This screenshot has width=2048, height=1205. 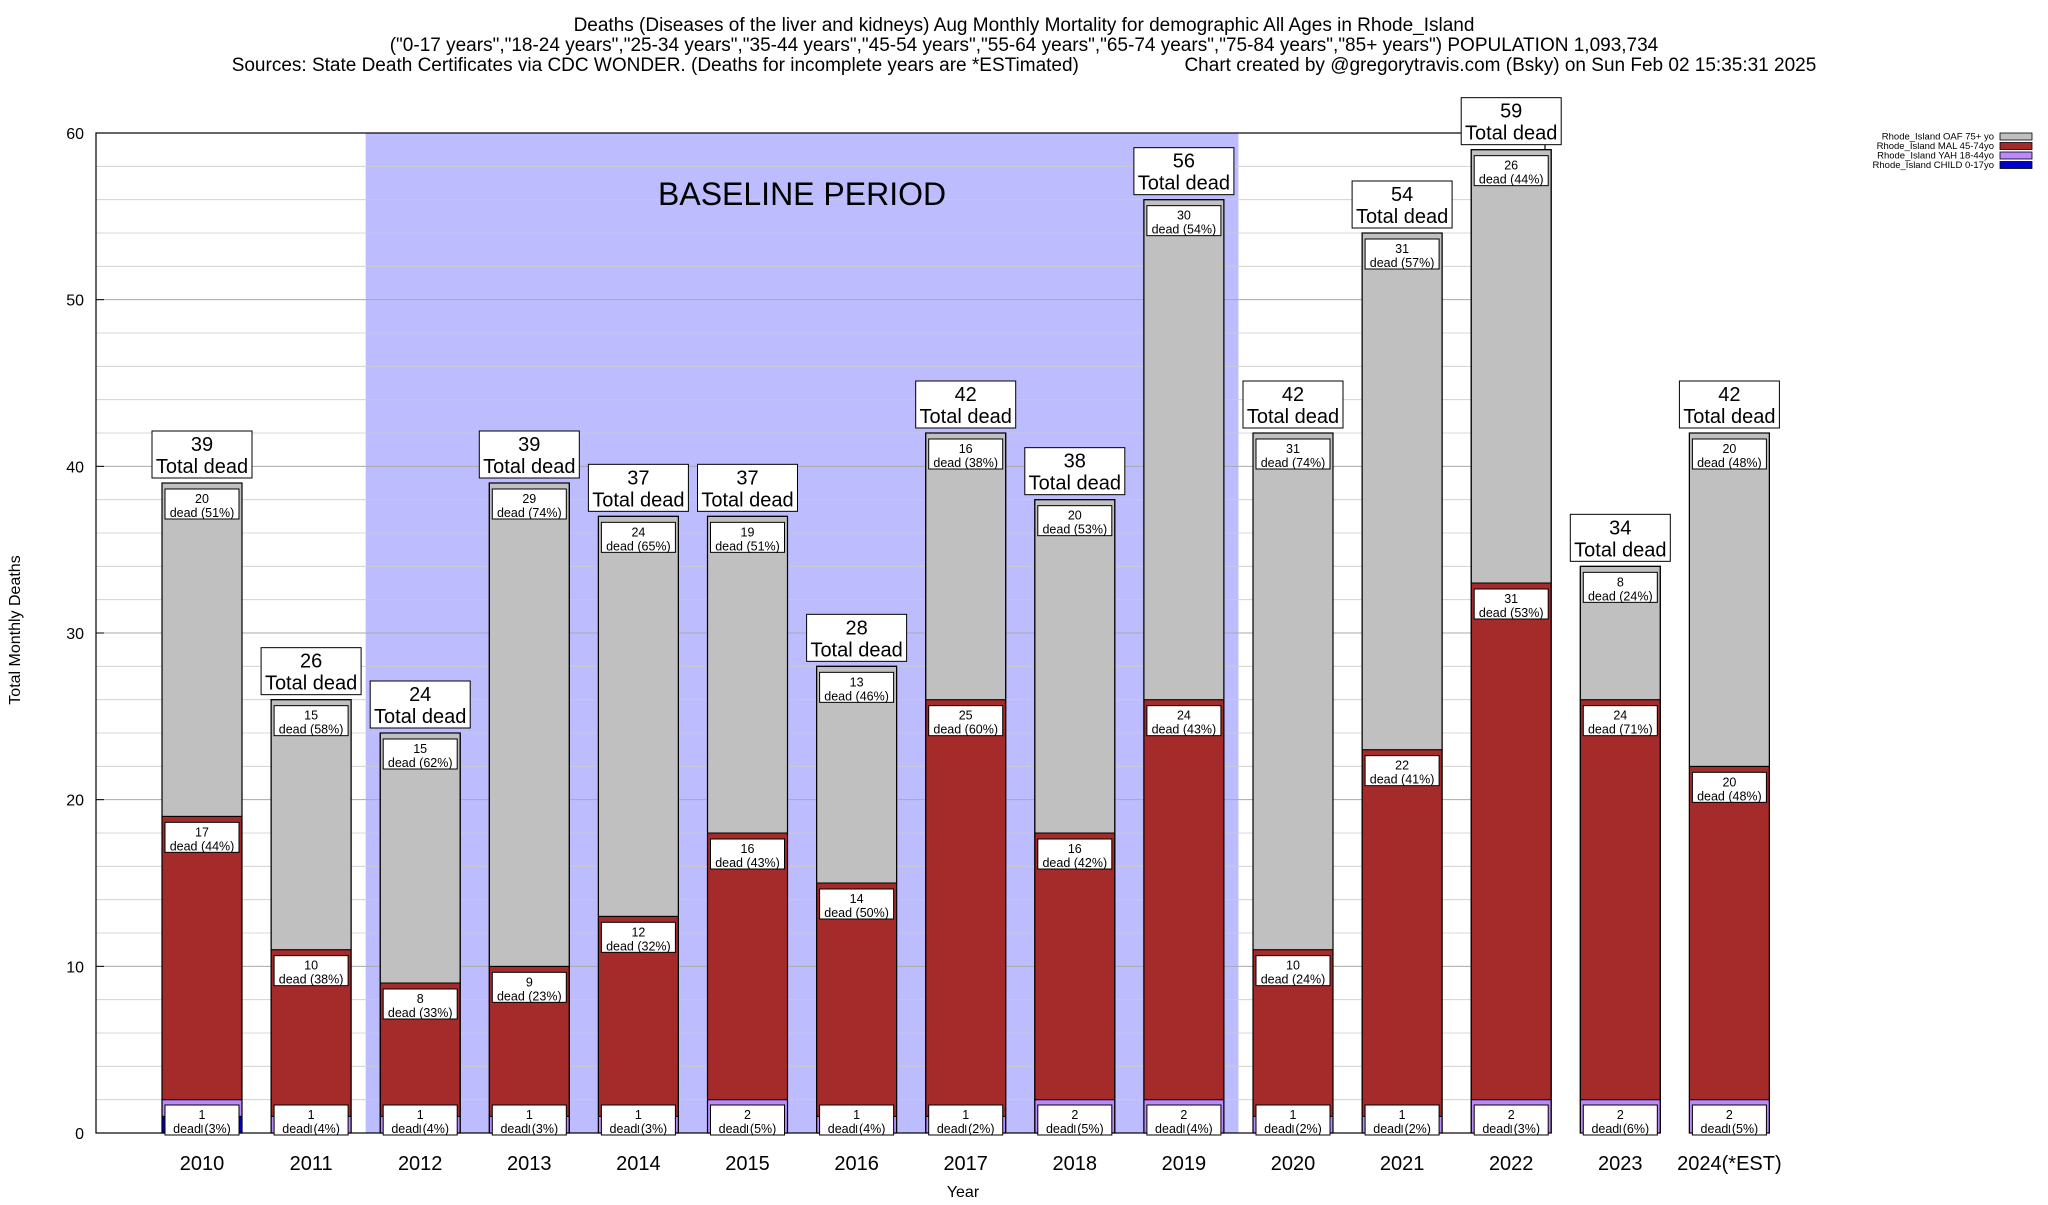 What do you see at coordinates (638, 932) in the screenshot?
I see `label-mal-line: 12` at bounding box center [638, 932].